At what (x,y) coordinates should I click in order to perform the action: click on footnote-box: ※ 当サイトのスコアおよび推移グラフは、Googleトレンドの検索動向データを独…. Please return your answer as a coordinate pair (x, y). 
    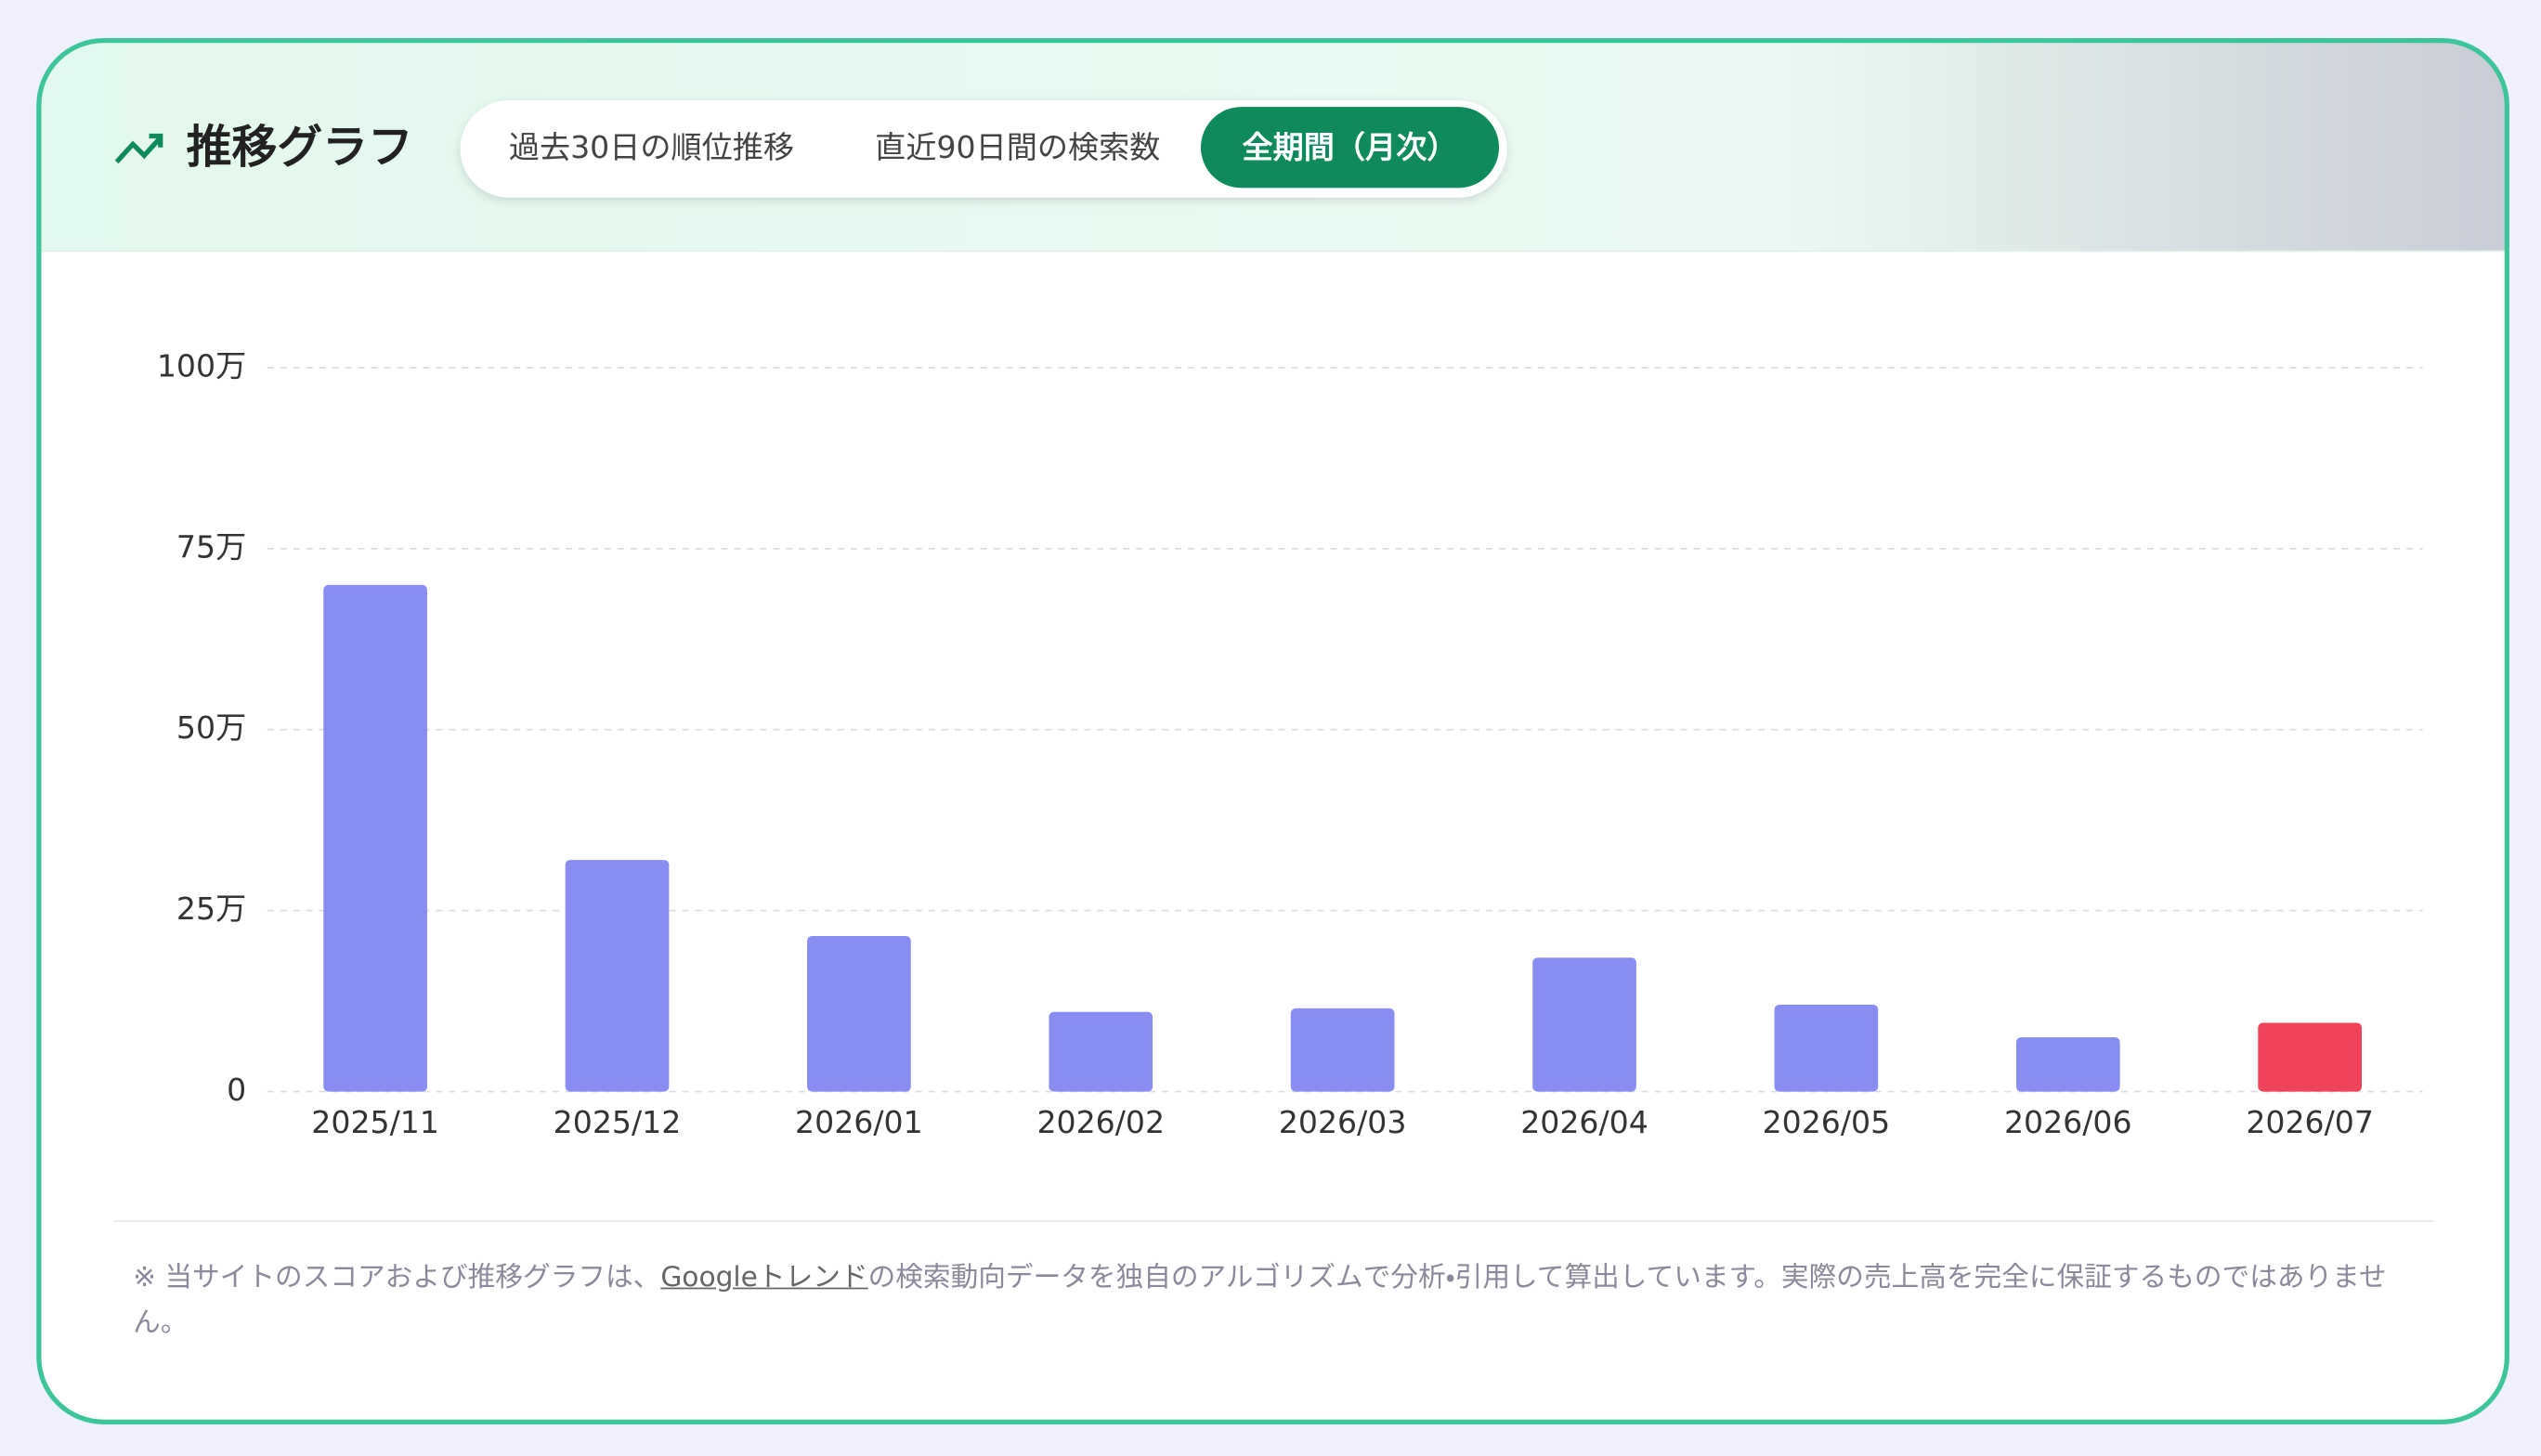
    Looking at the image, I should click on (1277, 1300).